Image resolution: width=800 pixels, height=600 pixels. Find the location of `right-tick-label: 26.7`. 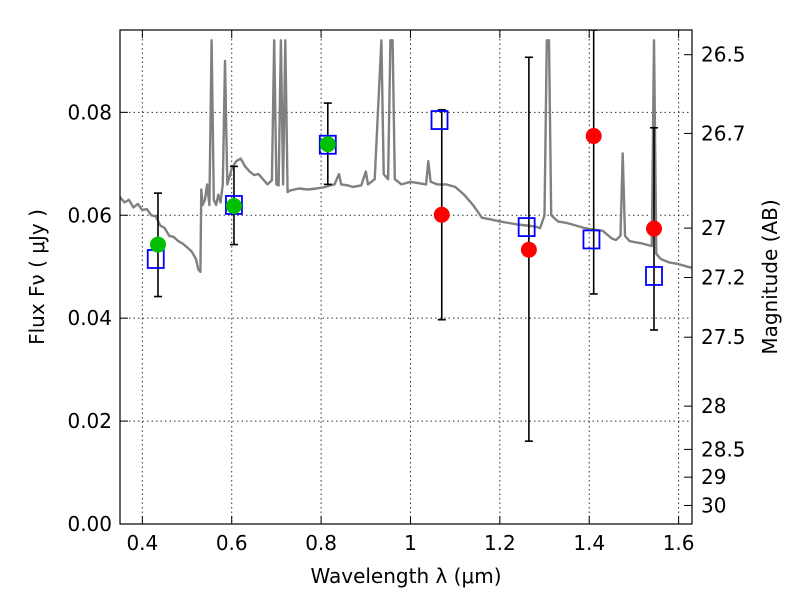

right-tick-label: 26.7 is located at coordinates (723, 133).